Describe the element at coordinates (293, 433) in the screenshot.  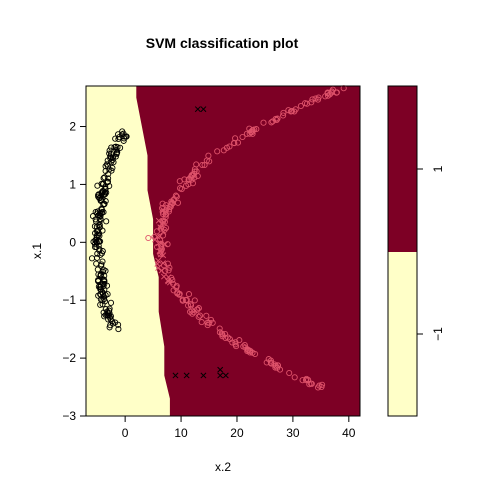
I see `x-tick-label: 30` at that location.